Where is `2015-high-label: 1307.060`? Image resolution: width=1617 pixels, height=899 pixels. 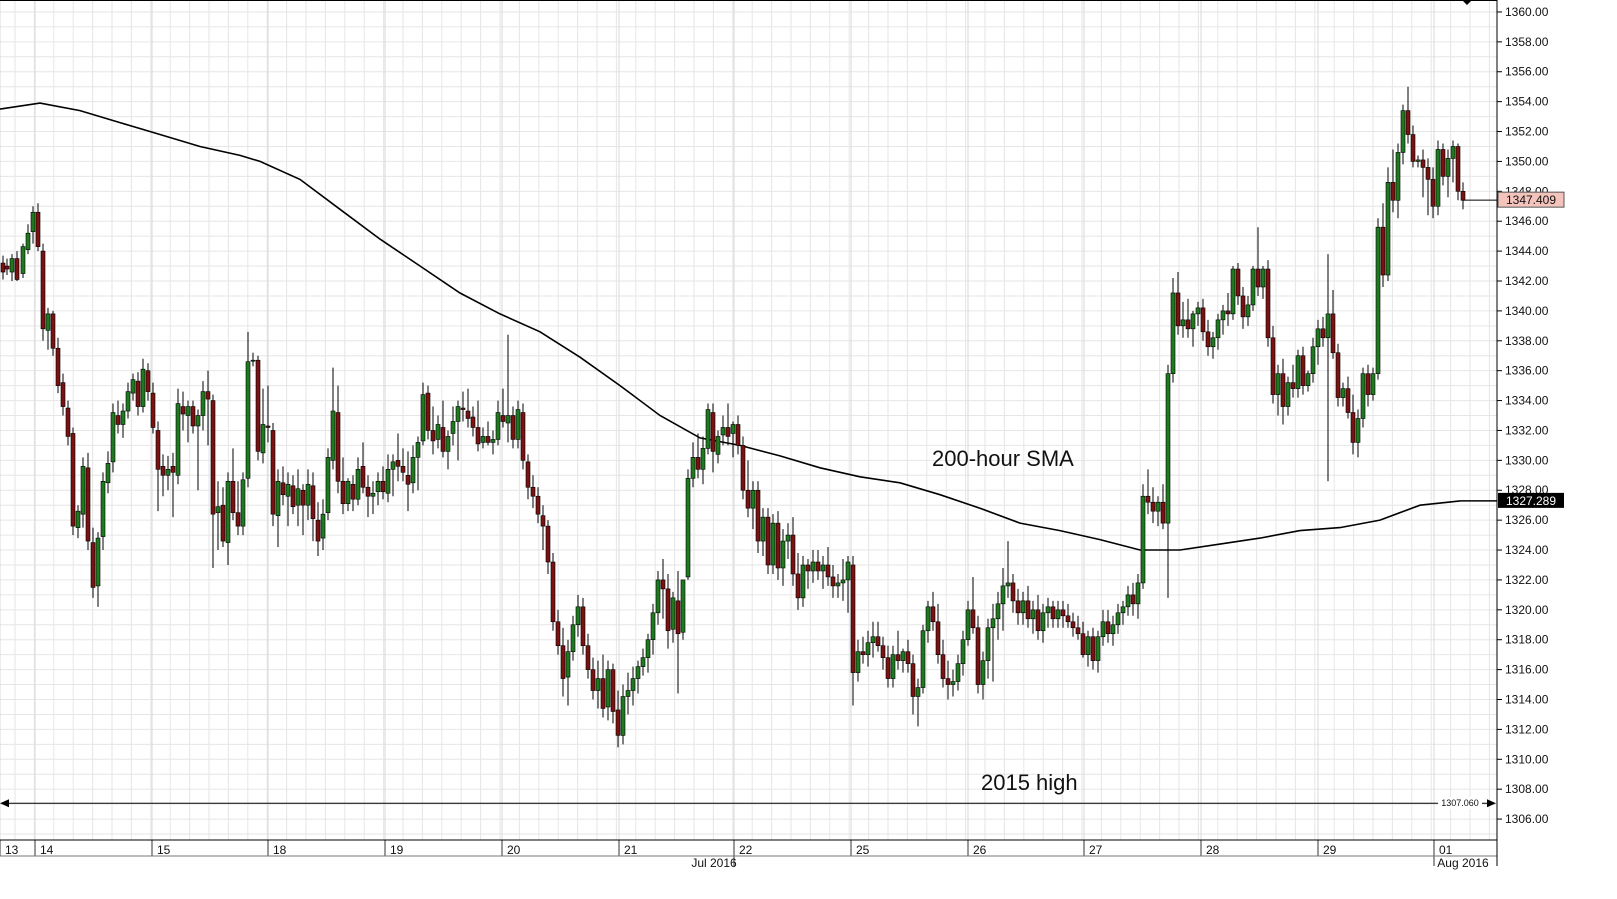 2015-high-label: 1307.060 is located at coordinates (1460, 803).